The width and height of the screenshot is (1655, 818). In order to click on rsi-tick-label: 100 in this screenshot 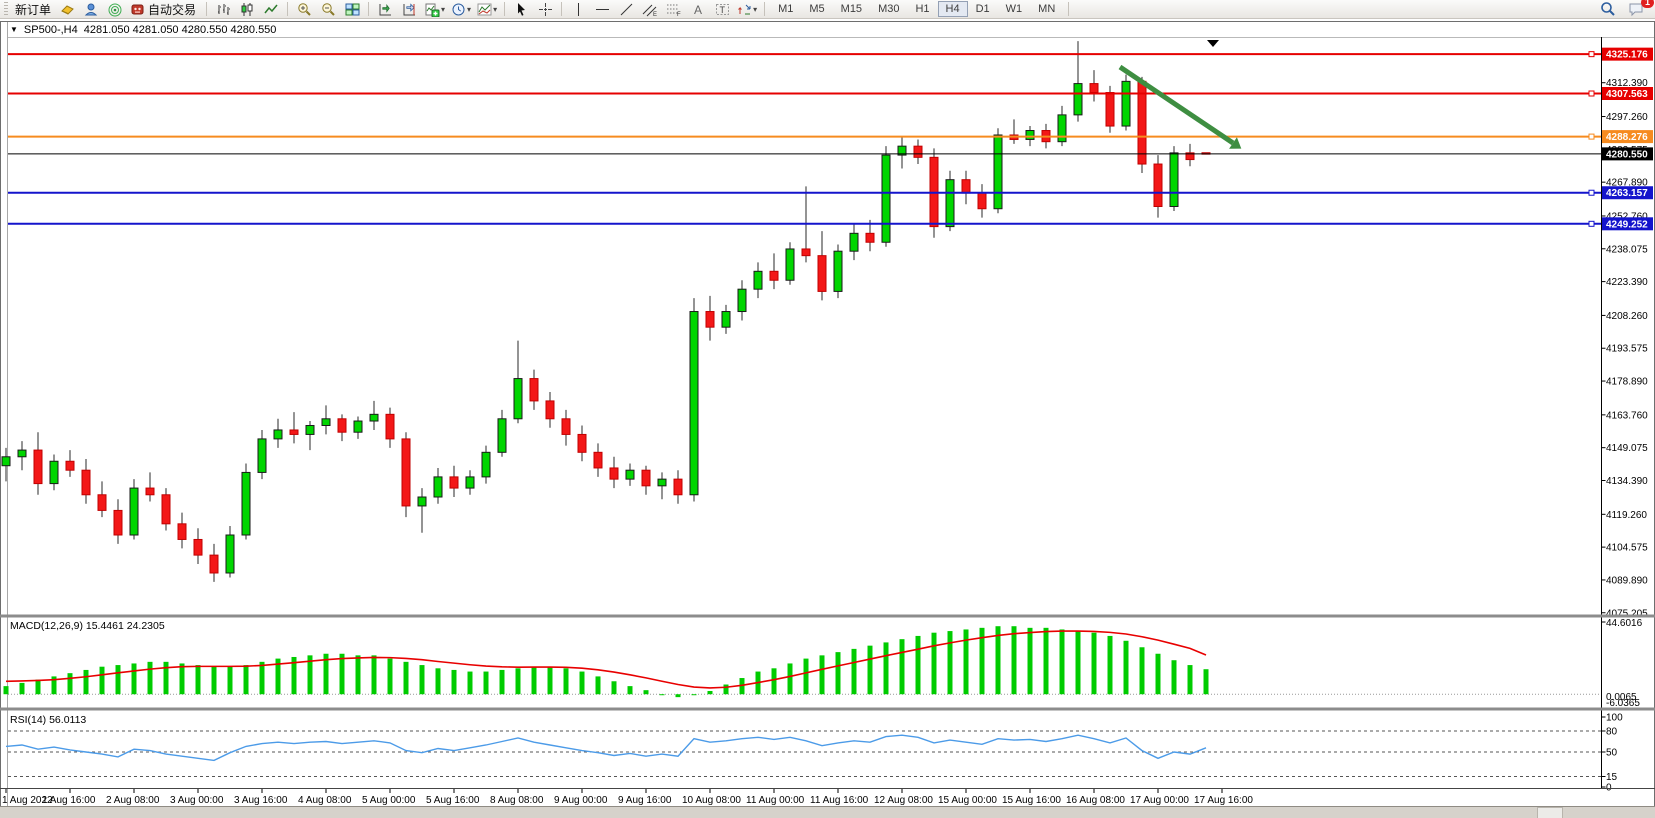, I will do `click(1614, 718)`.